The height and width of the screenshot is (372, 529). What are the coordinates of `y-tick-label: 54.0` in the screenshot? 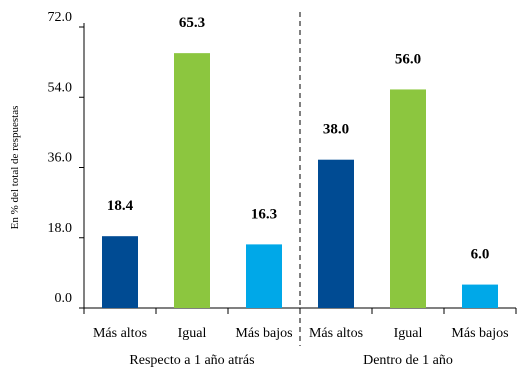 It's located at (60, 87).